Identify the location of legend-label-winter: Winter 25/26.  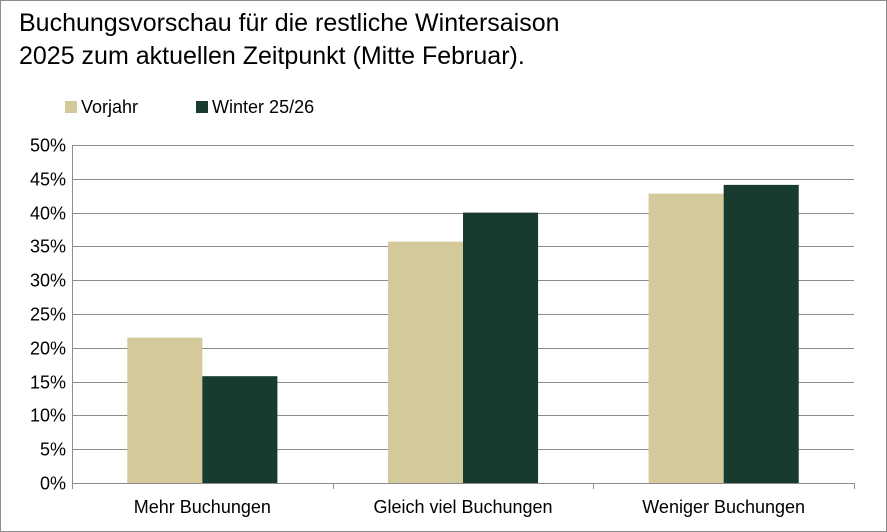
(263, 106).